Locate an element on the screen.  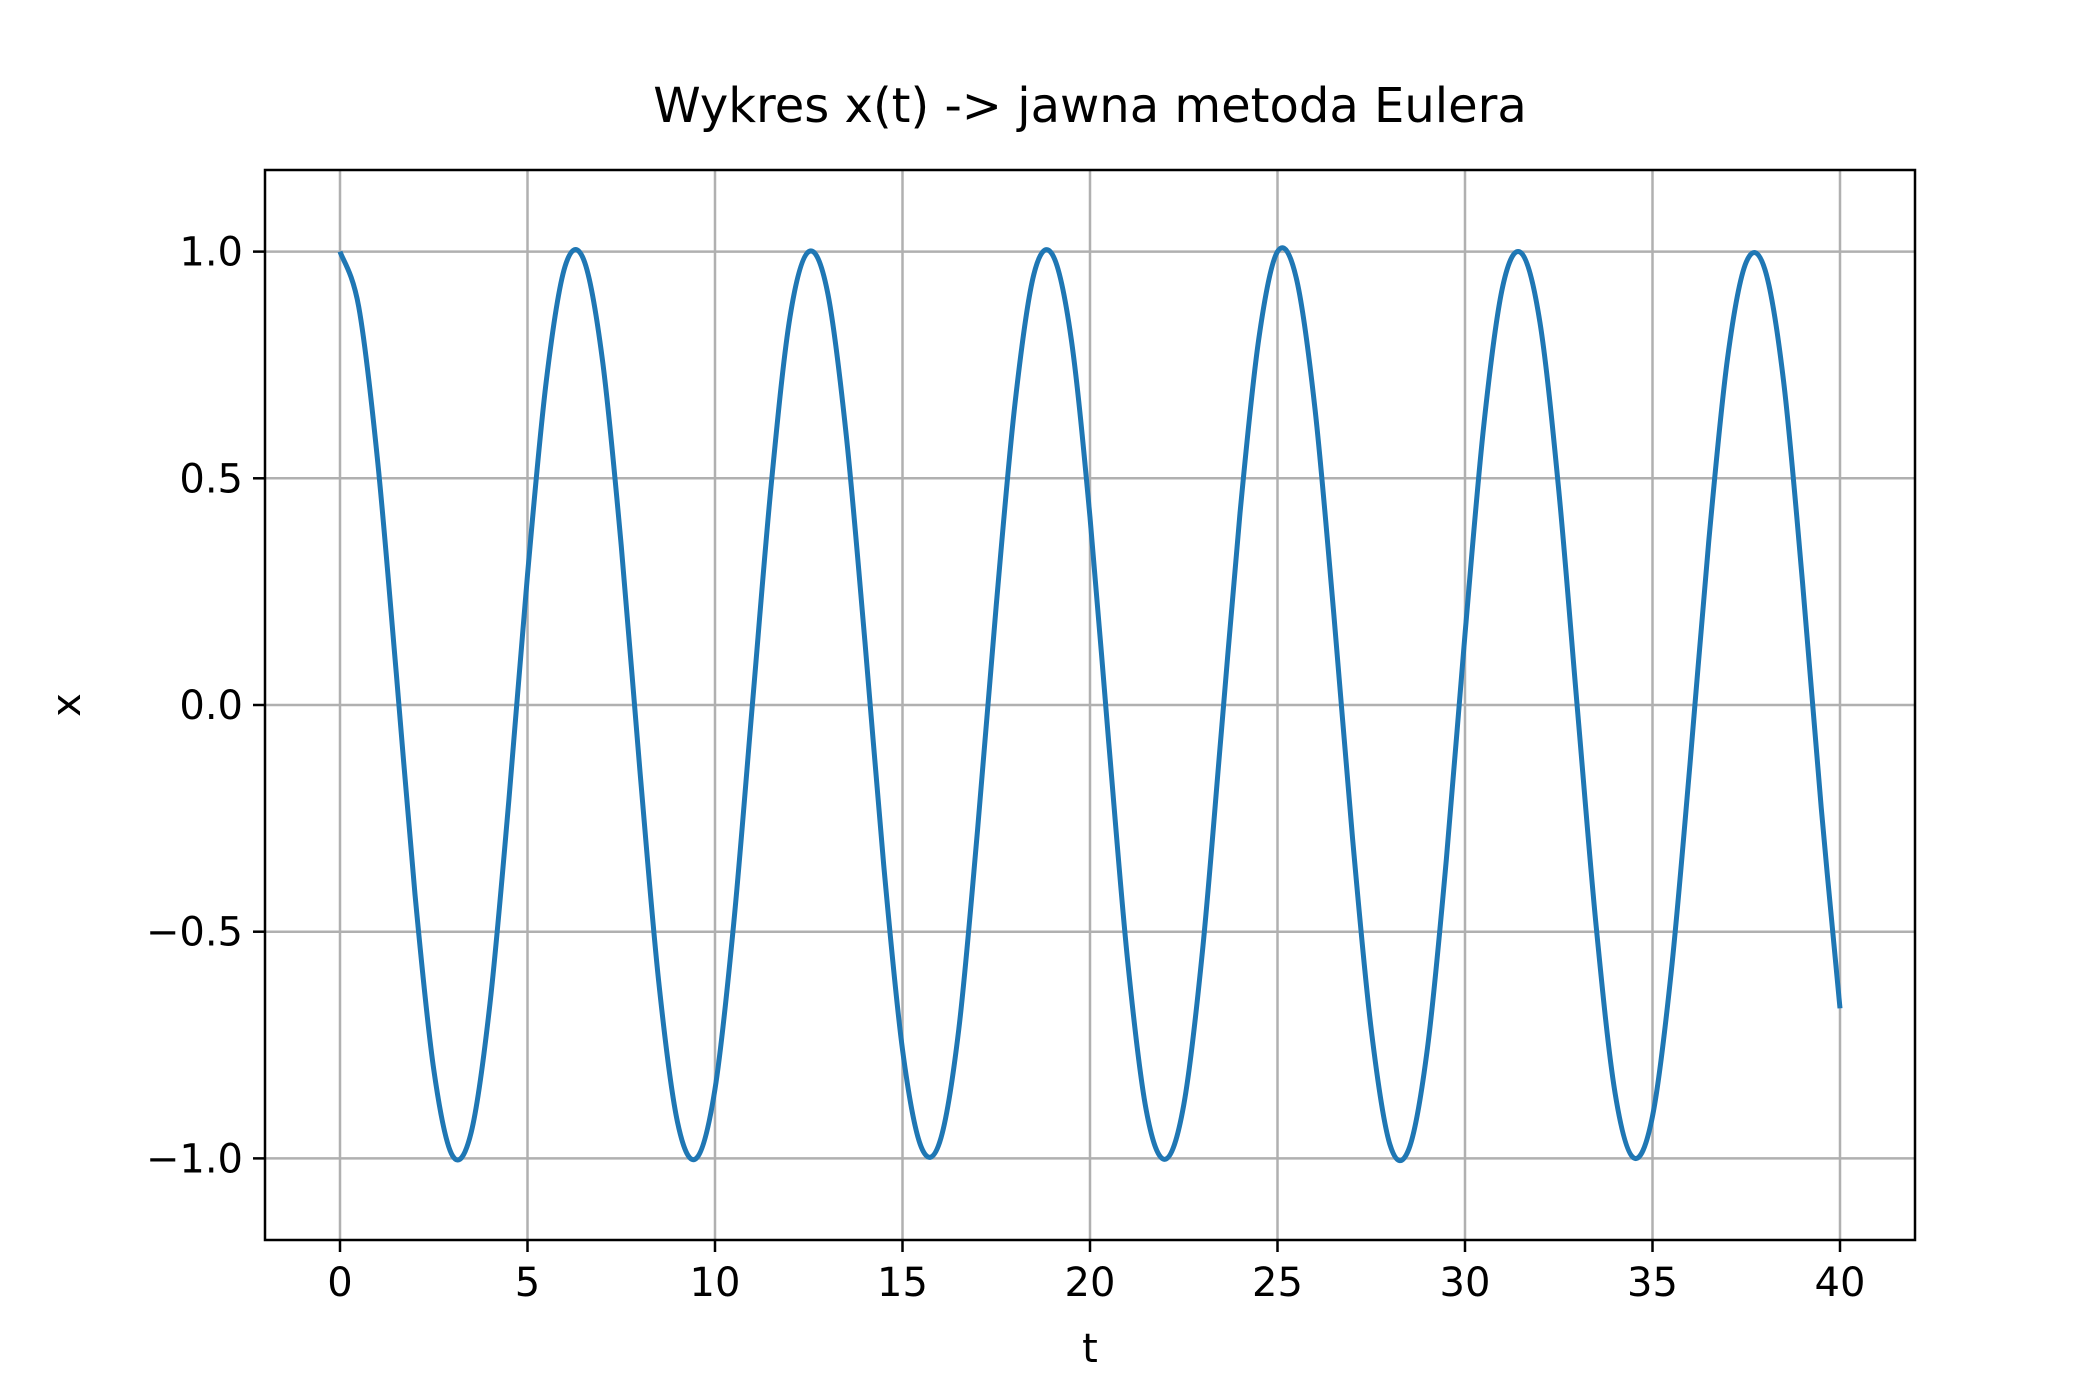
y-tick-label: 1.0 is located at coordinates (211, 253).